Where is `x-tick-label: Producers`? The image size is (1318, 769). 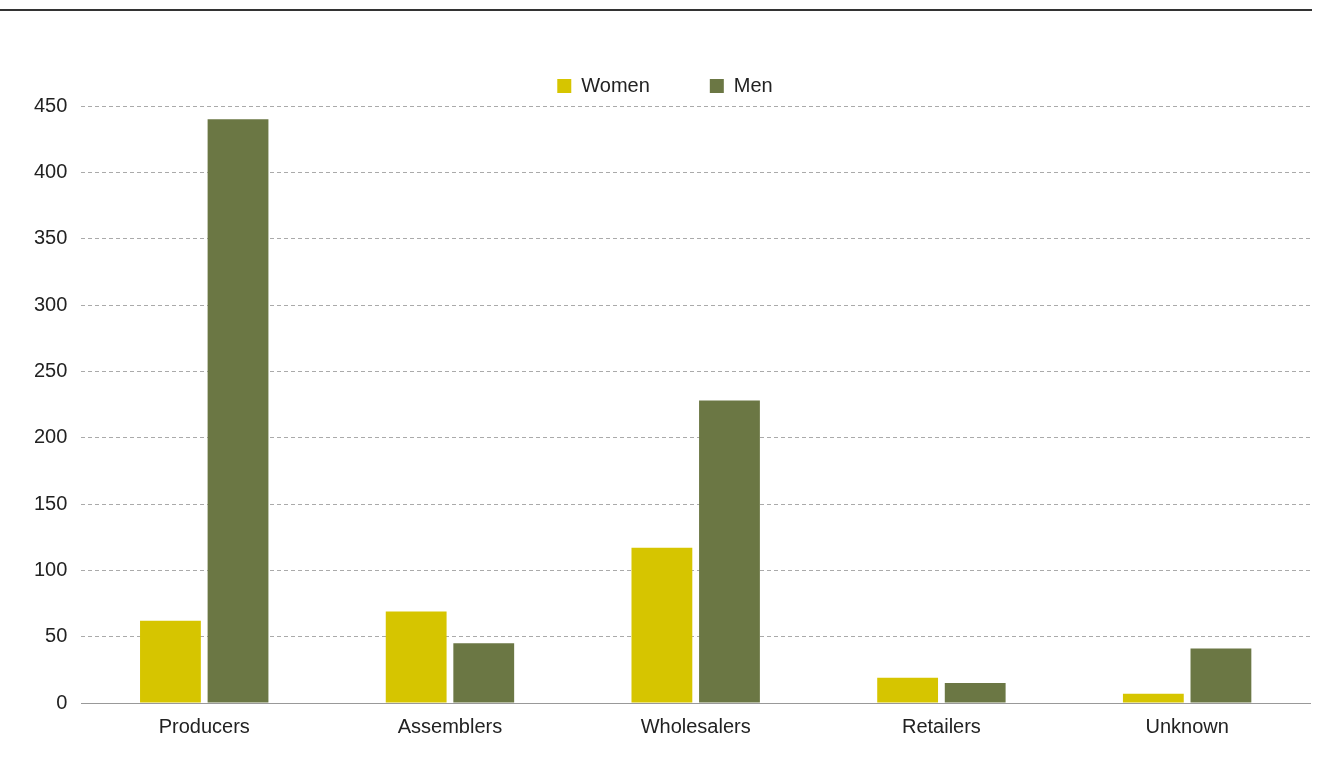
x-tick-label: Producers is located at coordinates (204, 725).